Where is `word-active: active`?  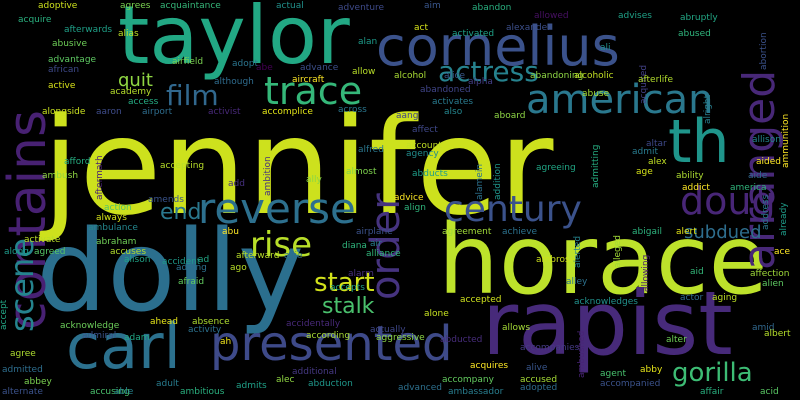 word-active: active is located at coordinates (62, 86).